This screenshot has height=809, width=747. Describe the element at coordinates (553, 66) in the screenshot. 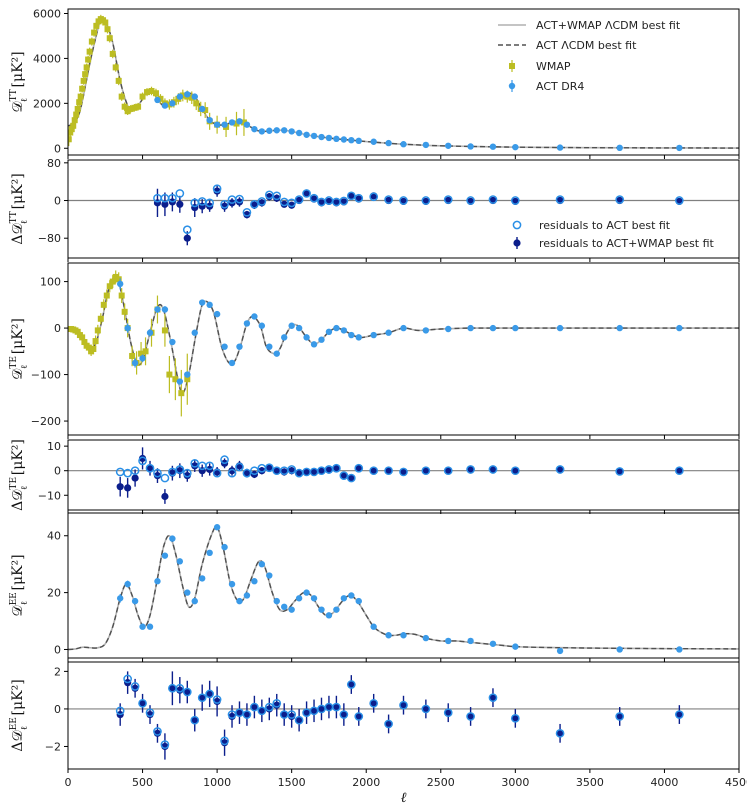

I see `legend-label-wmap: WMAP` at that location.